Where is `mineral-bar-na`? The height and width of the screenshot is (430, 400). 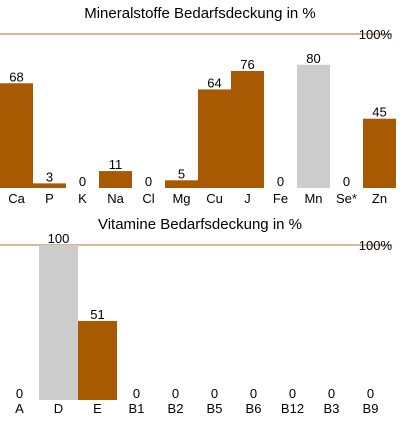
mineral-bar-na is located at coordinates (115, 179).